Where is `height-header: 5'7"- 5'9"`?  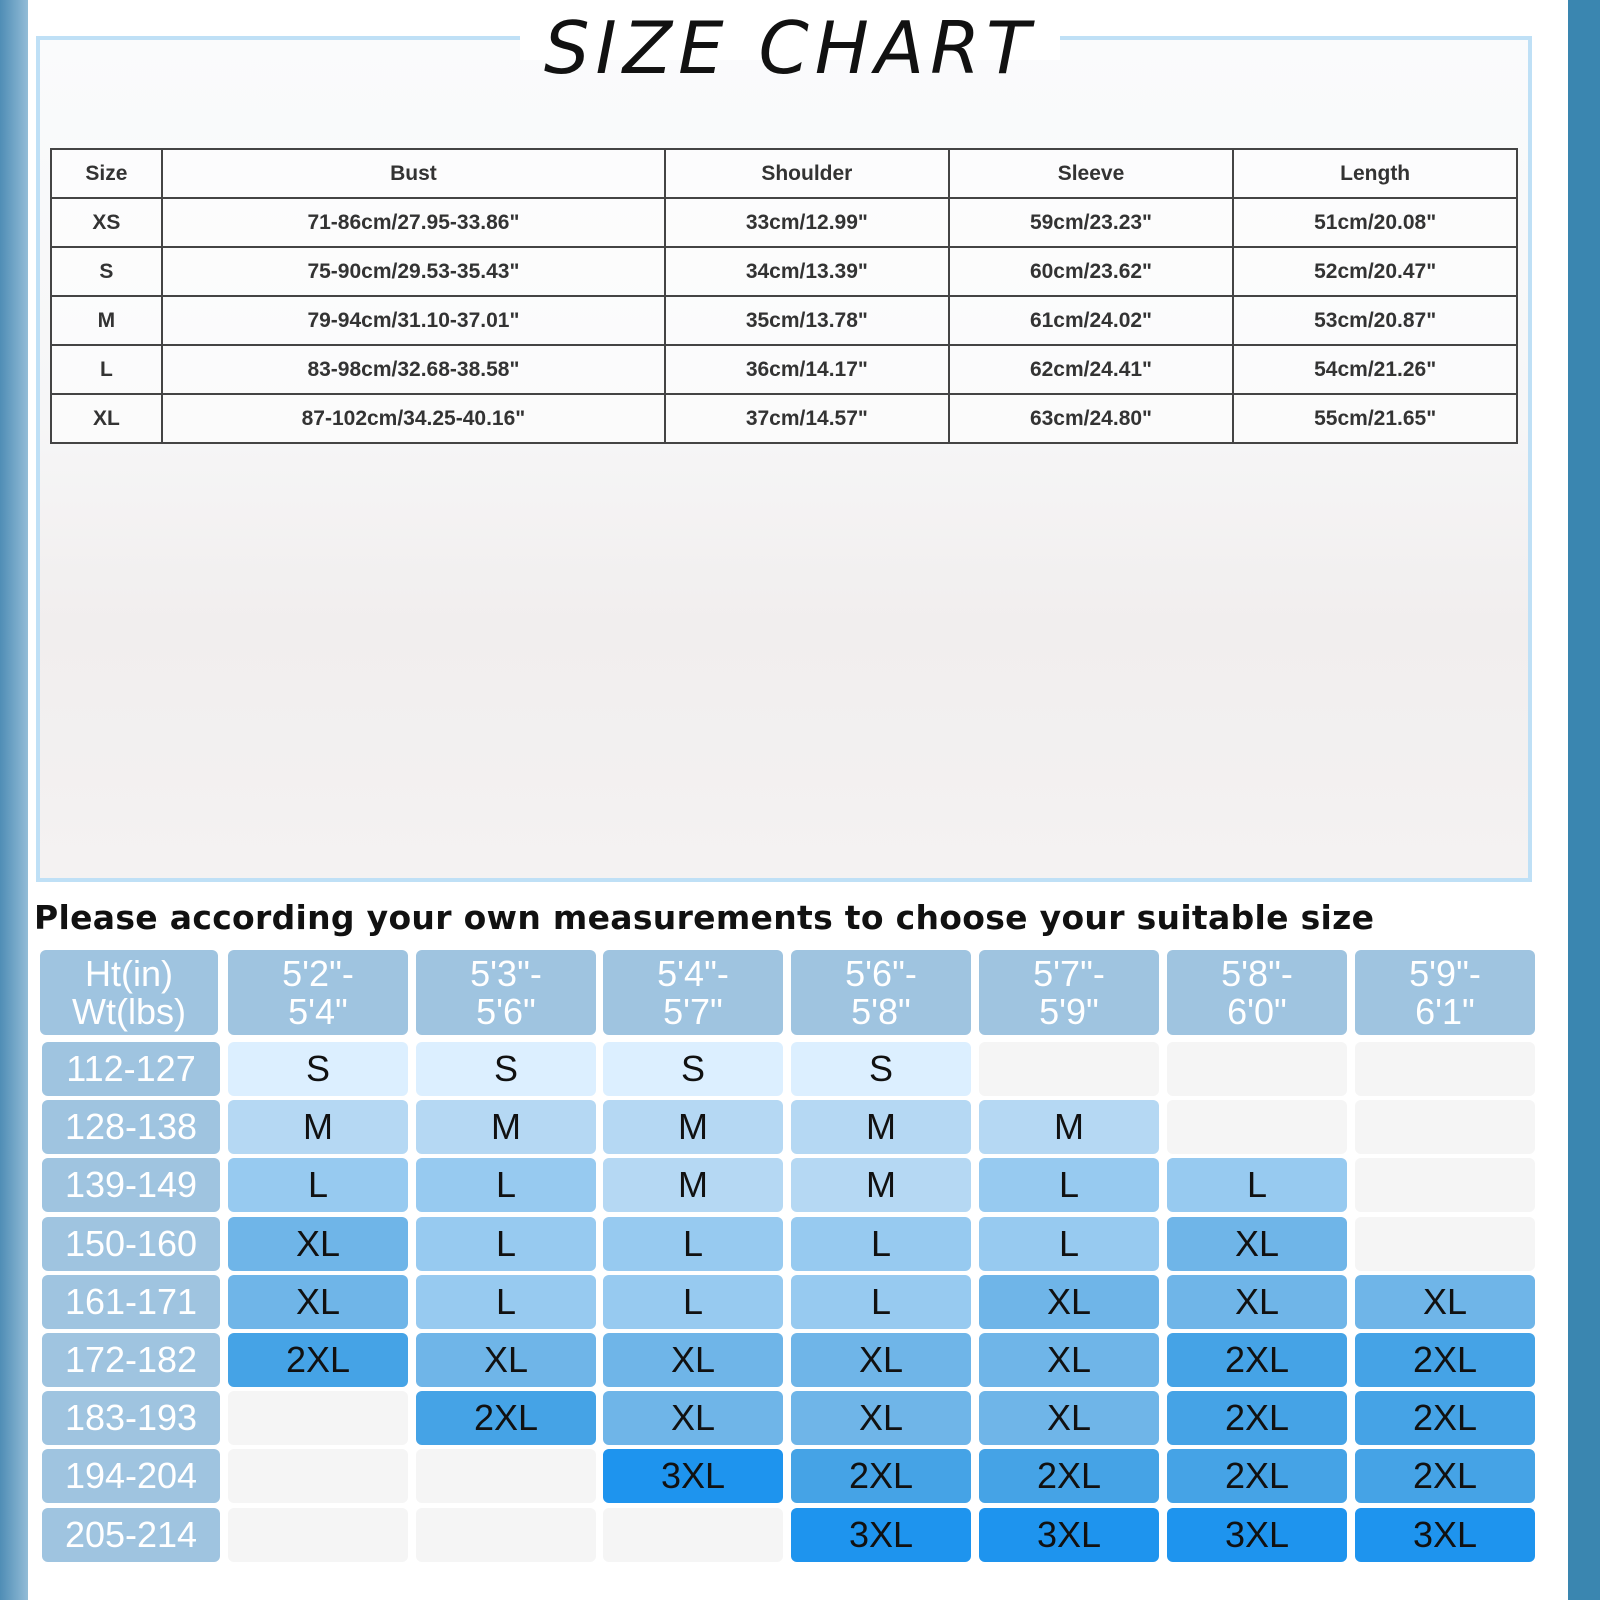 height-header: 5'7"- 5'9" is located at coordinates (1069, 992).